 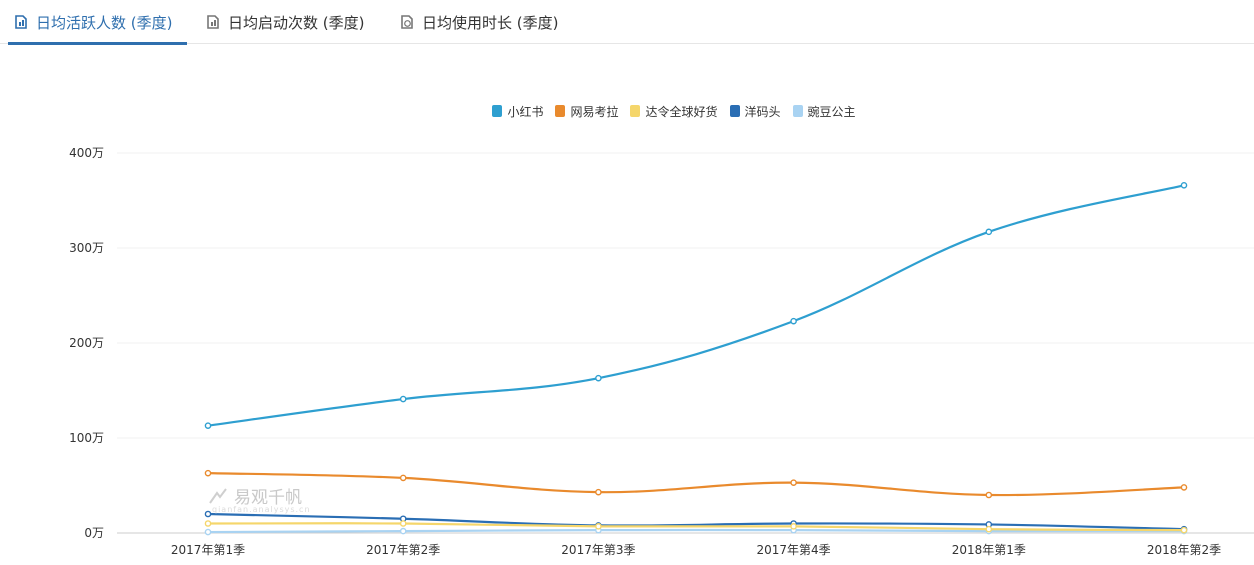 I want to click on x-tick-label-5: 2018年第2季, so click(x=1184, y=550).